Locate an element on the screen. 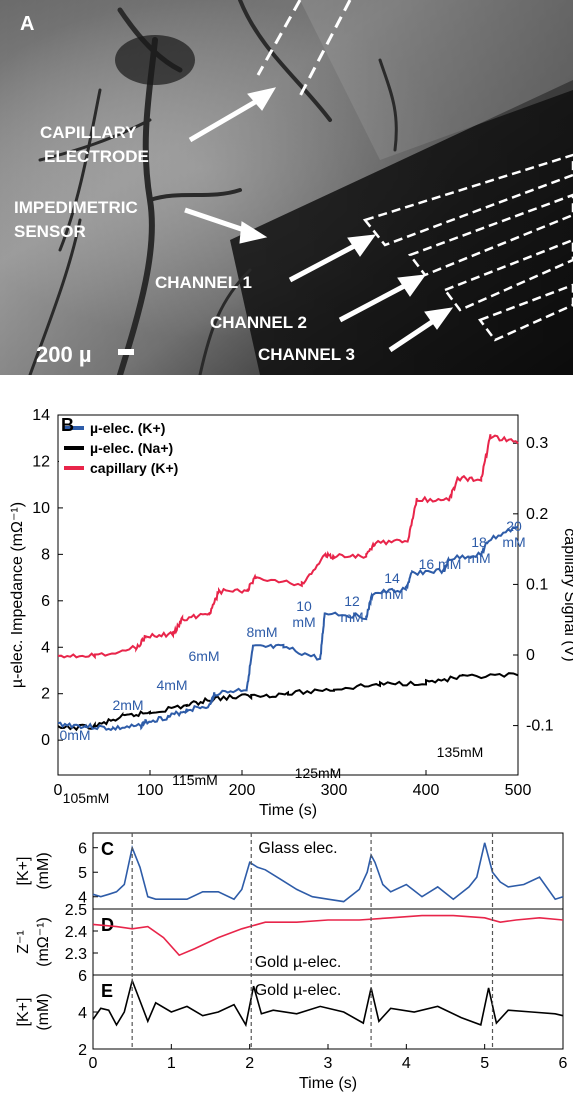  x-tick-label: 2 is located at coordinates (249, 1063).